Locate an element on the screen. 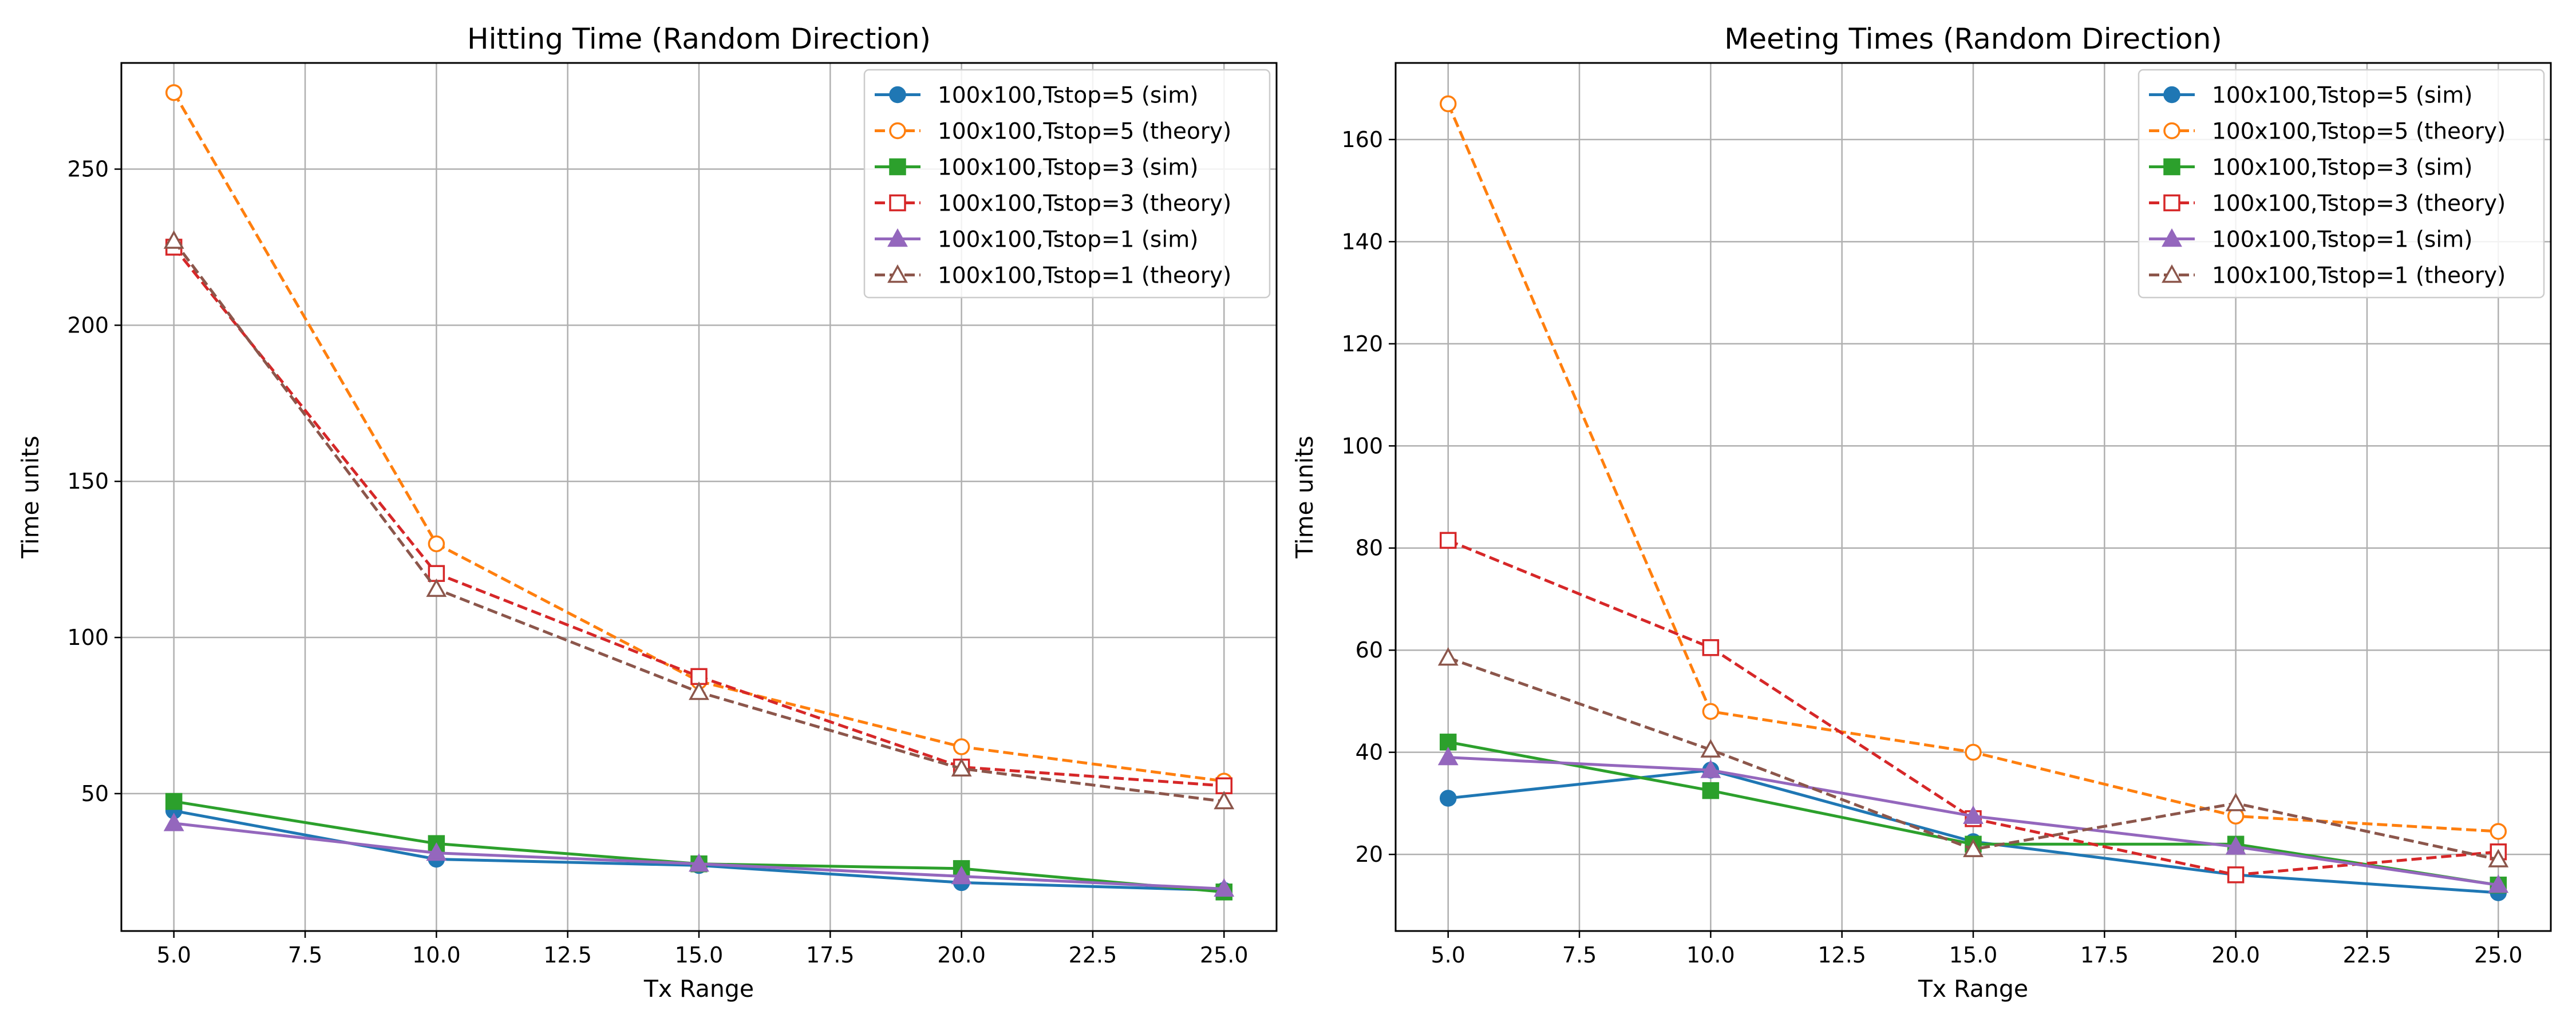  y-tick-label: 60 is located at coordinates (1369, 650).